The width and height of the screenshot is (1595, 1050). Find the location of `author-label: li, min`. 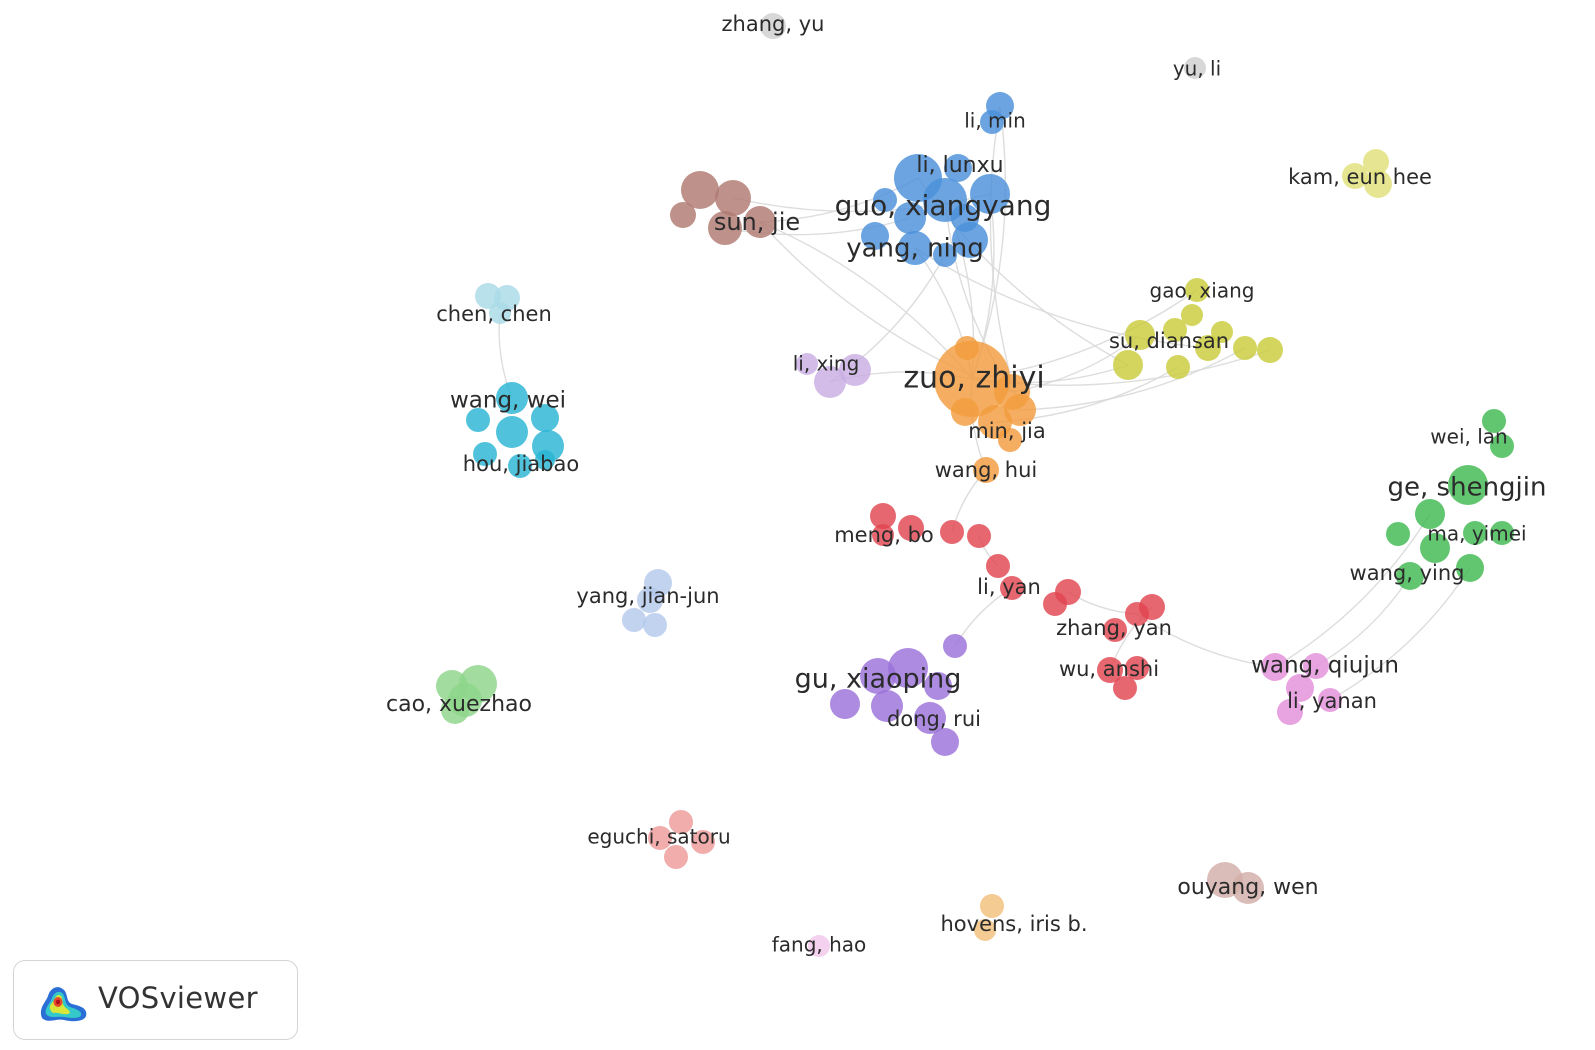

author-label: li, min is located at coordinates (995, 121).